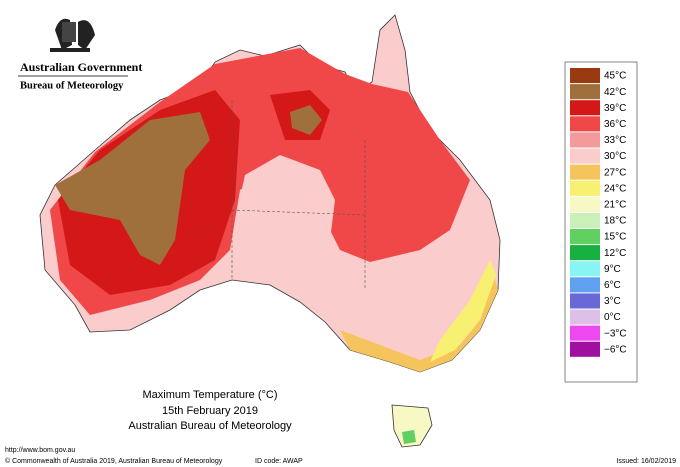  I want to click on legend-label: 36°C, so click(615, 124).